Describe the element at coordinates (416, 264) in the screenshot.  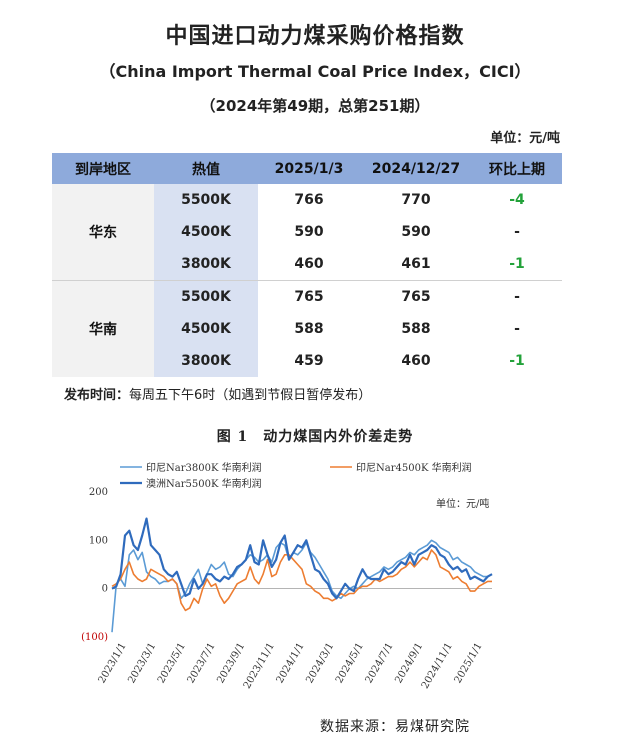
I see `previous-price: 461` at that location.